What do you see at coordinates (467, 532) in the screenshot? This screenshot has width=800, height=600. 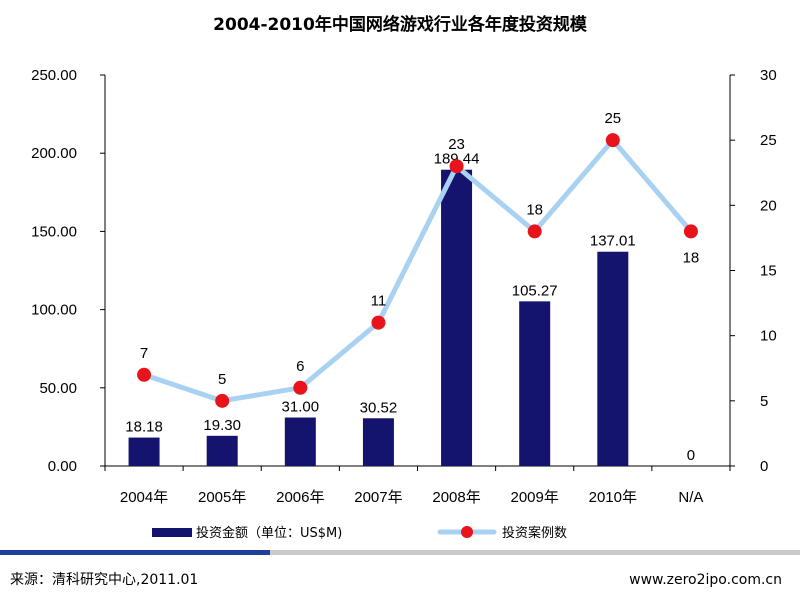 I see `legend-line-marker` at bounding box center [467, 532].